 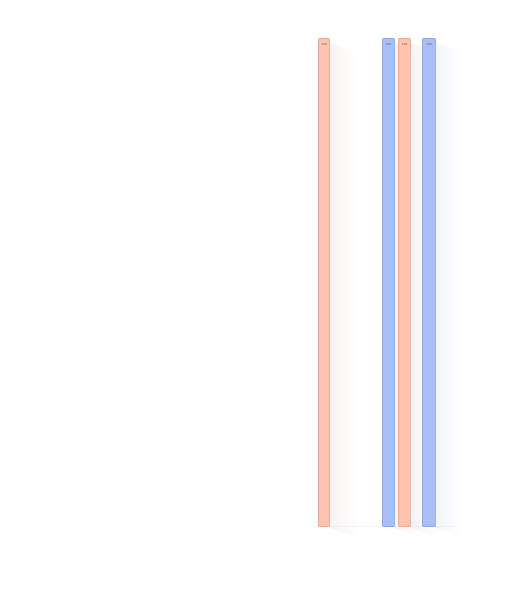 I want to click on bar-3-label: 100, so click(x=404, y=44).